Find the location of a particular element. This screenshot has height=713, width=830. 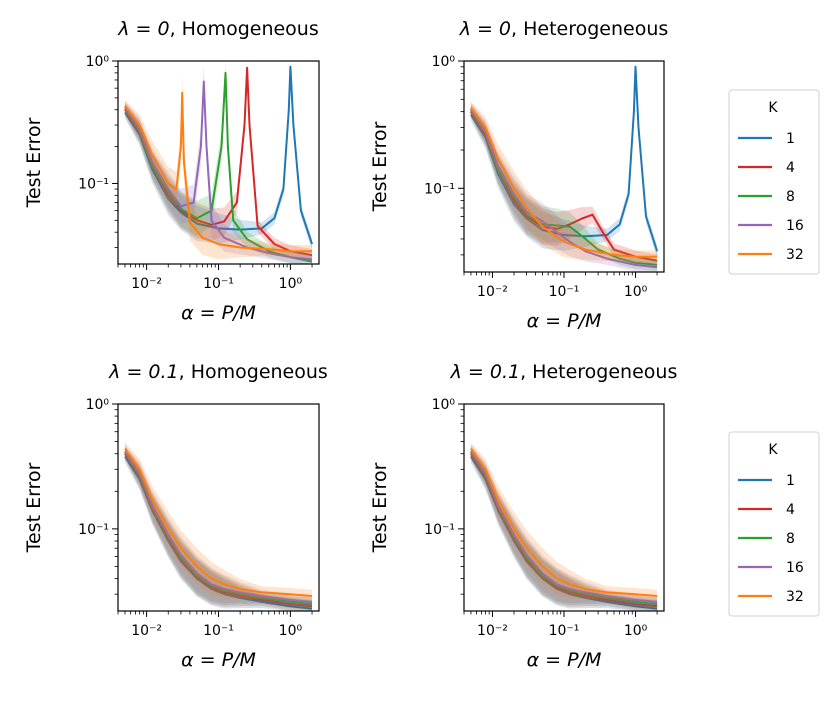

series-4-band is located at coordinates (218, 162).